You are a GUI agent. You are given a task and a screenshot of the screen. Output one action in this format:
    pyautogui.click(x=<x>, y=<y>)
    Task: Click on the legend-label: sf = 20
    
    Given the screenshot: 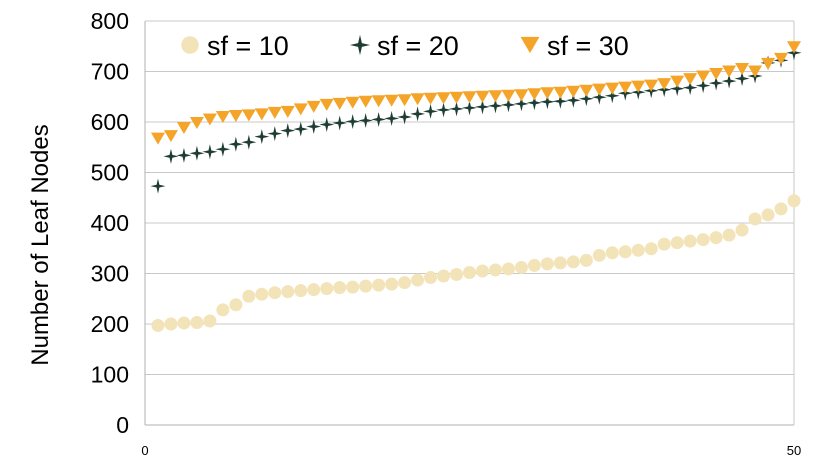 What is the action you would take?
    pyautogui.click(x=418, y=46)
    